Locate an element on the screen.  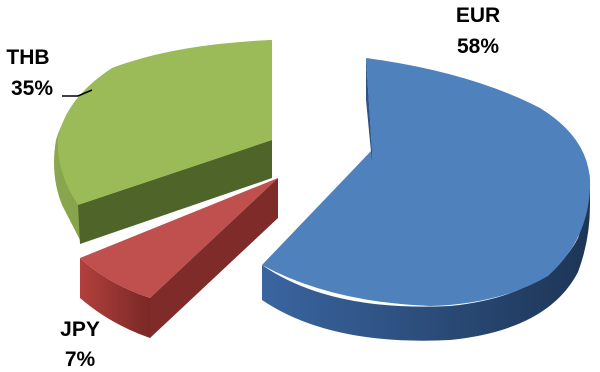
pie-slice-jpy-top is located at coordinates (179, 238).